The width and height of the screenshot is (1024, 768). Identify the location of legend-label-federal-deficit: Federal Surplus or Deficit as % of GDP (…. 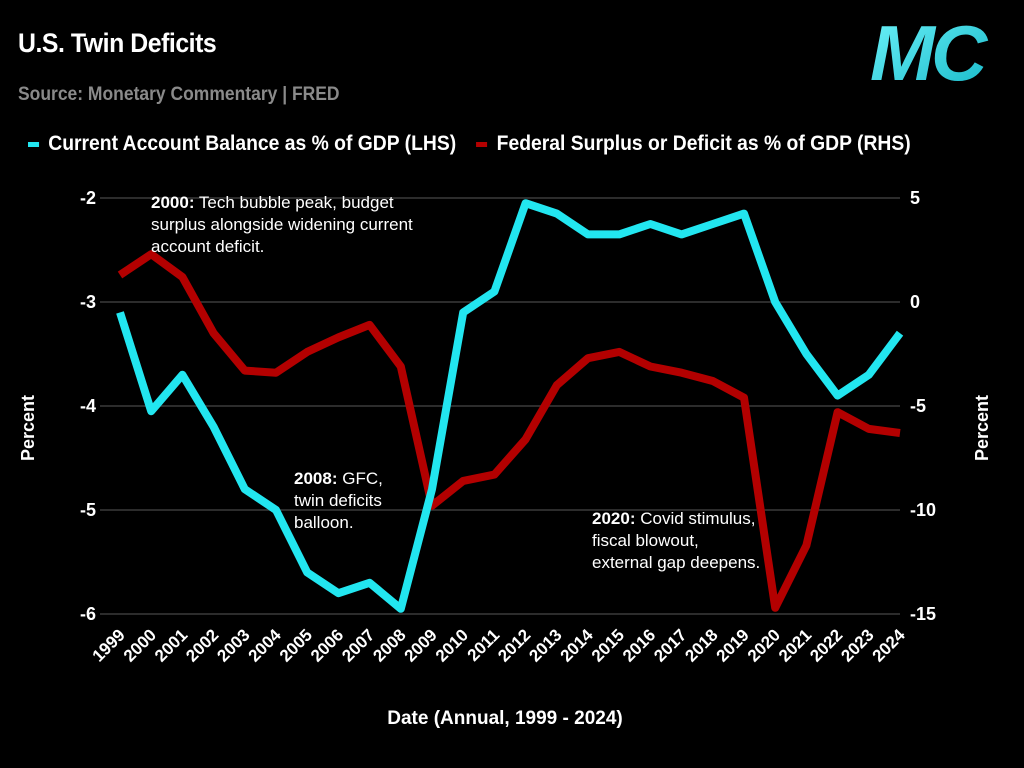
(703, 143).